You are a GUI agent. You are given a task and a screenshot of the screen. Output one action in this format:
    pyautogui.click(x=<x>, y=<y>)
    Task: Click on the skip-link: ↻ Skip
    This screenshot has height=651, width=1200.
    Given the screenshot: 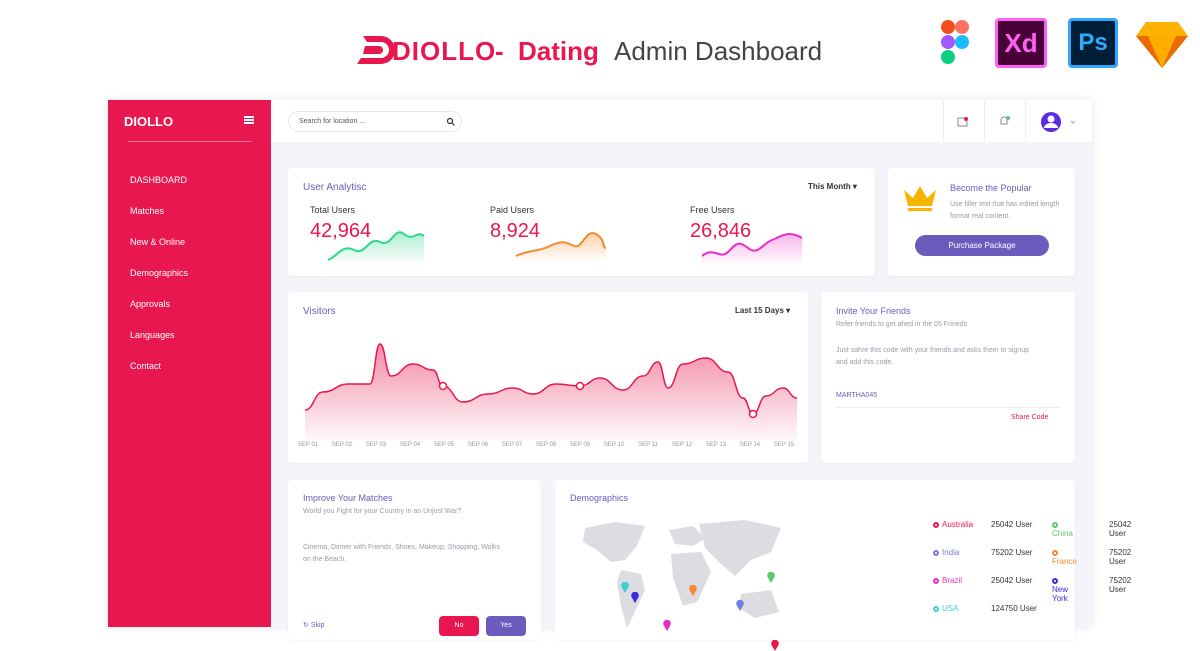 What is the action you would take?
    pyautogui.click(x=314, y=625)
    